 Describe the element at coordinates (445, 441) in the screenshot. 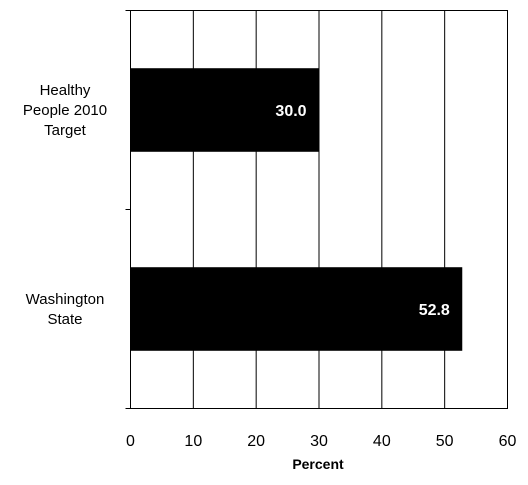

I see `x-tick-label: 50` at that location.